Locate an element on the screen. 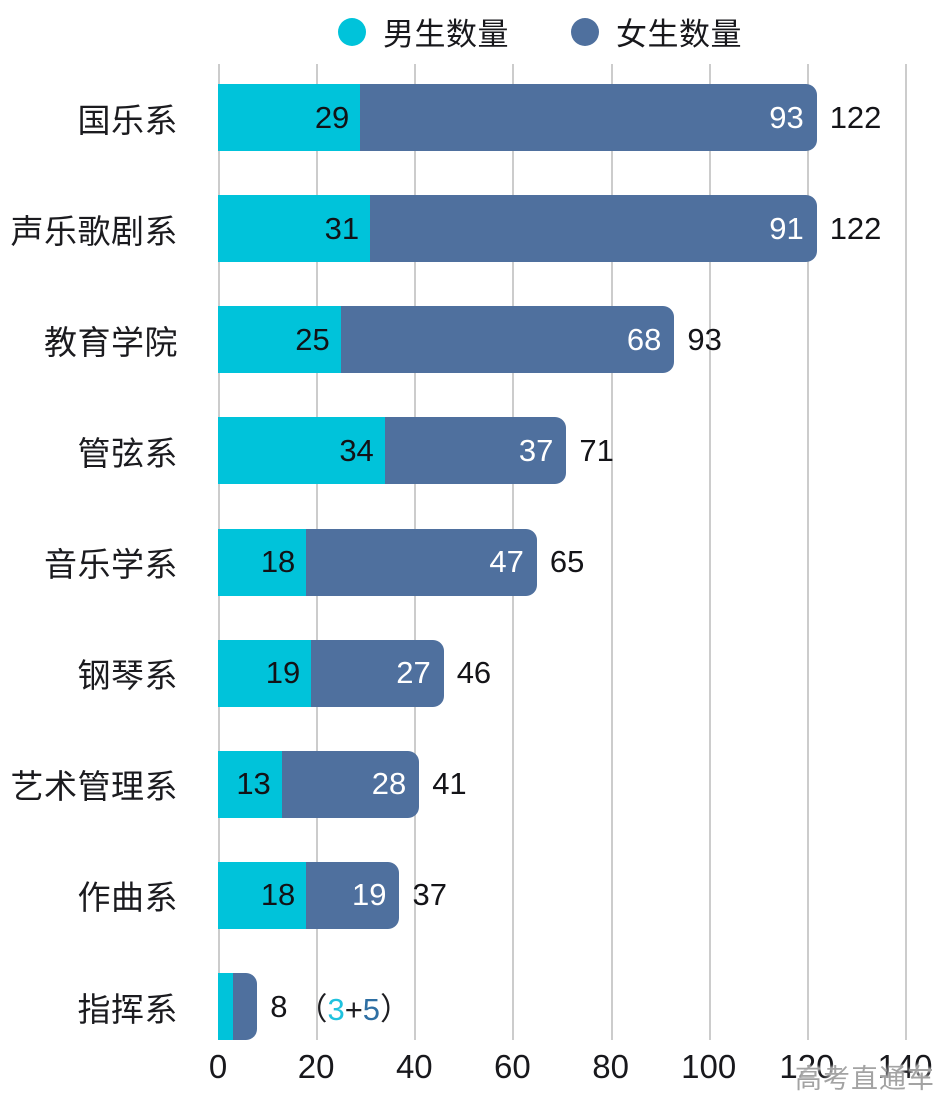 Image resolution: width=938 pixels, height=1112 pixels. total-label: 46 is located at coordinates (474, 673).